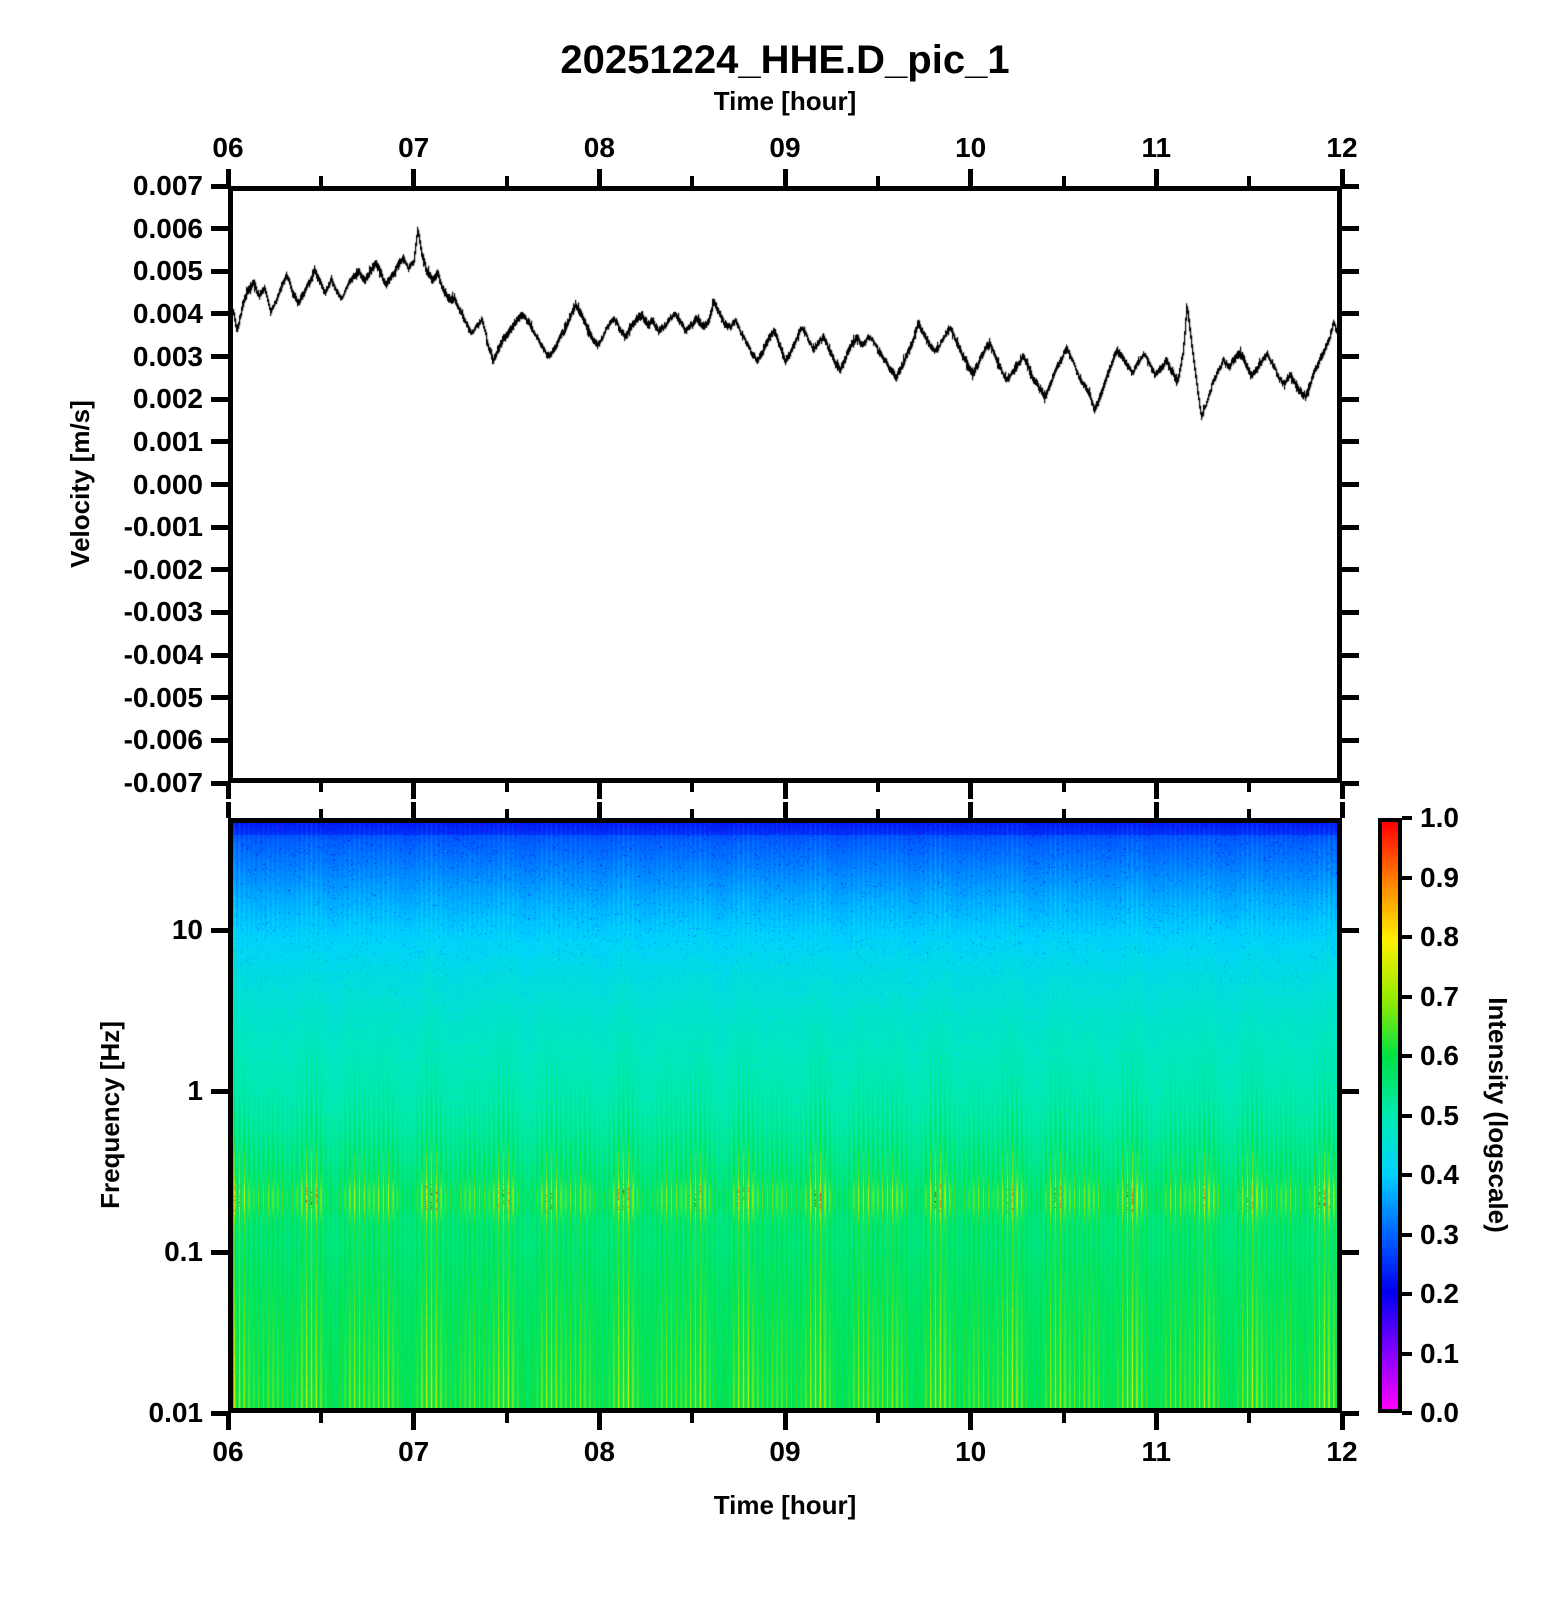 The width and height of the screenshot is (1556, 1600). I want to click on intensity-colorbar, so click(1390, 1115).